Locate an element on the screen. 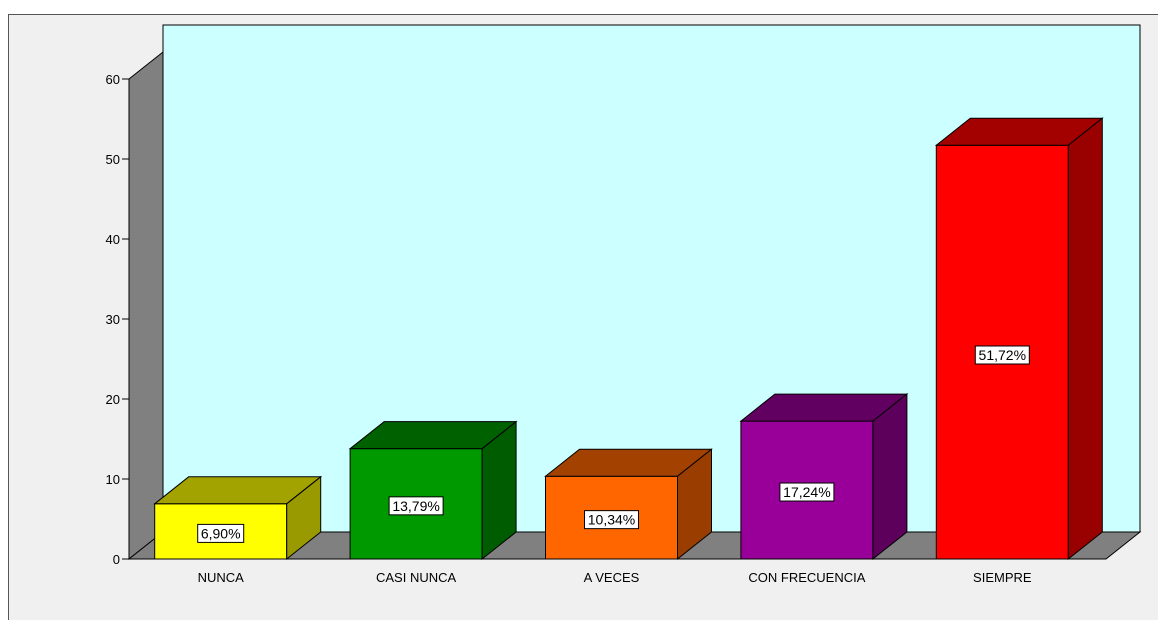 Image resolution: width=1158 pixels, height=621 pixels. plot-left-wall is located at coordinates (146, 305).